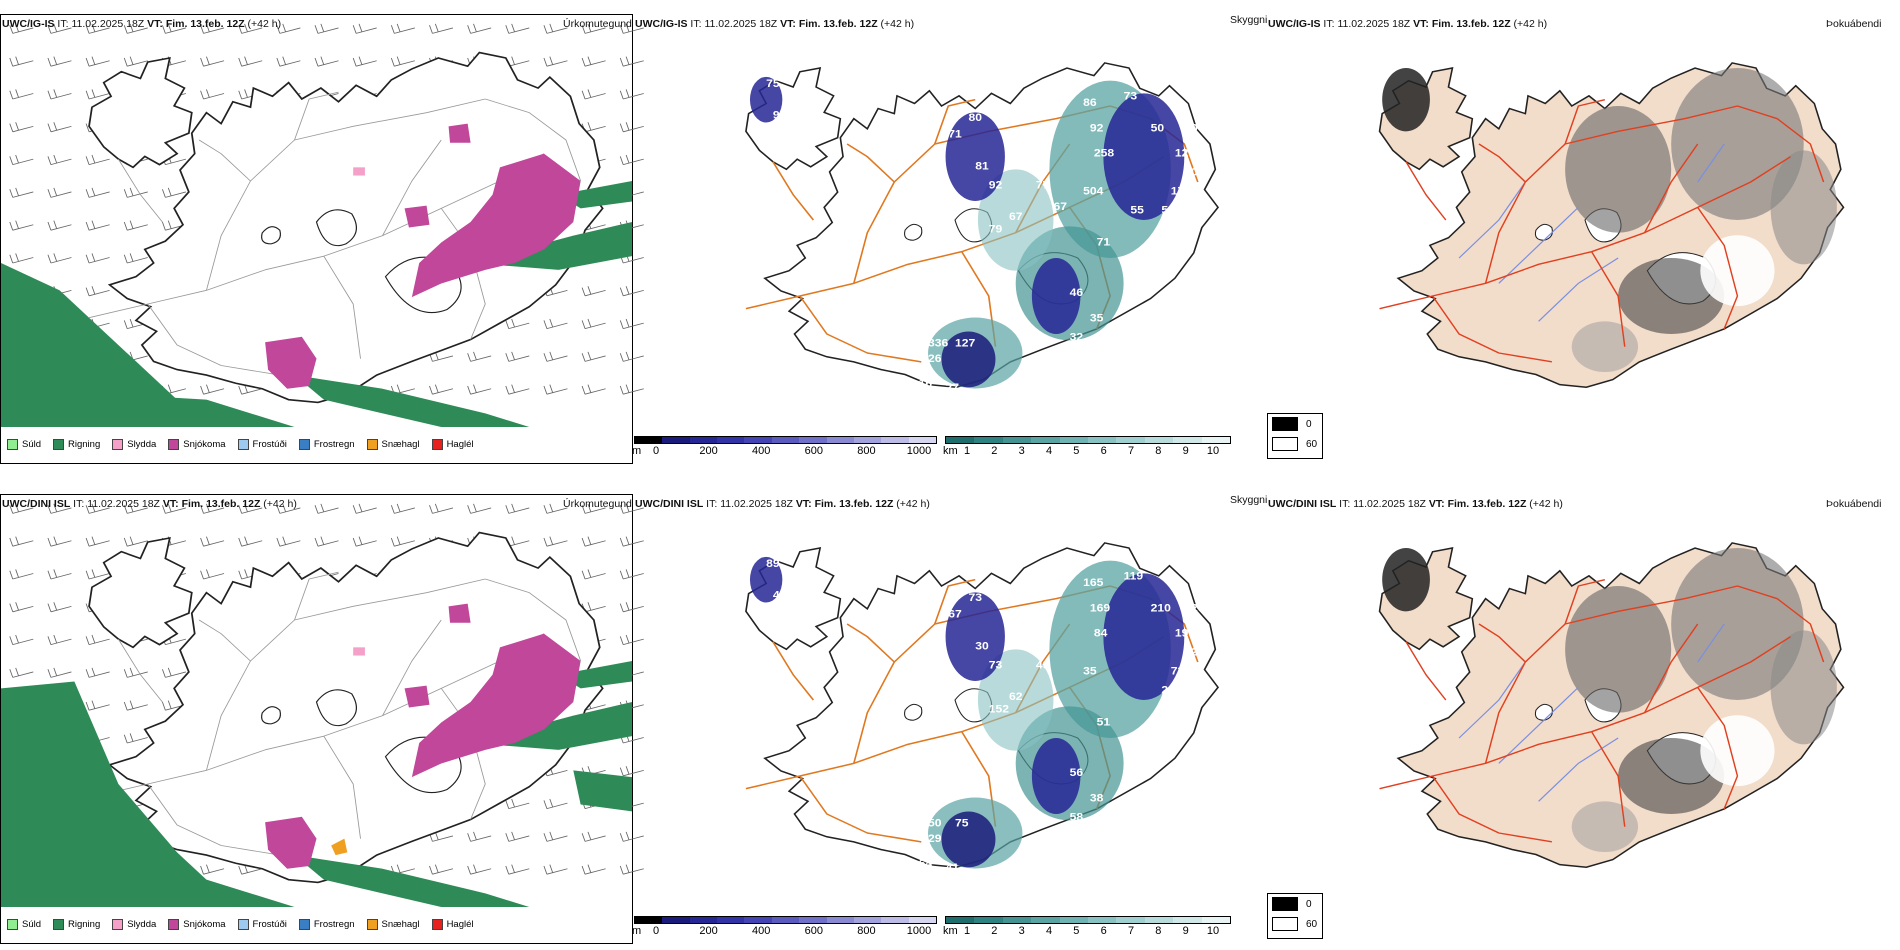 The image size is (1900, 950). Describe the element at coordinates (1185, 931) in the screenshot. I see `colorbar-tick: 9` at that location.